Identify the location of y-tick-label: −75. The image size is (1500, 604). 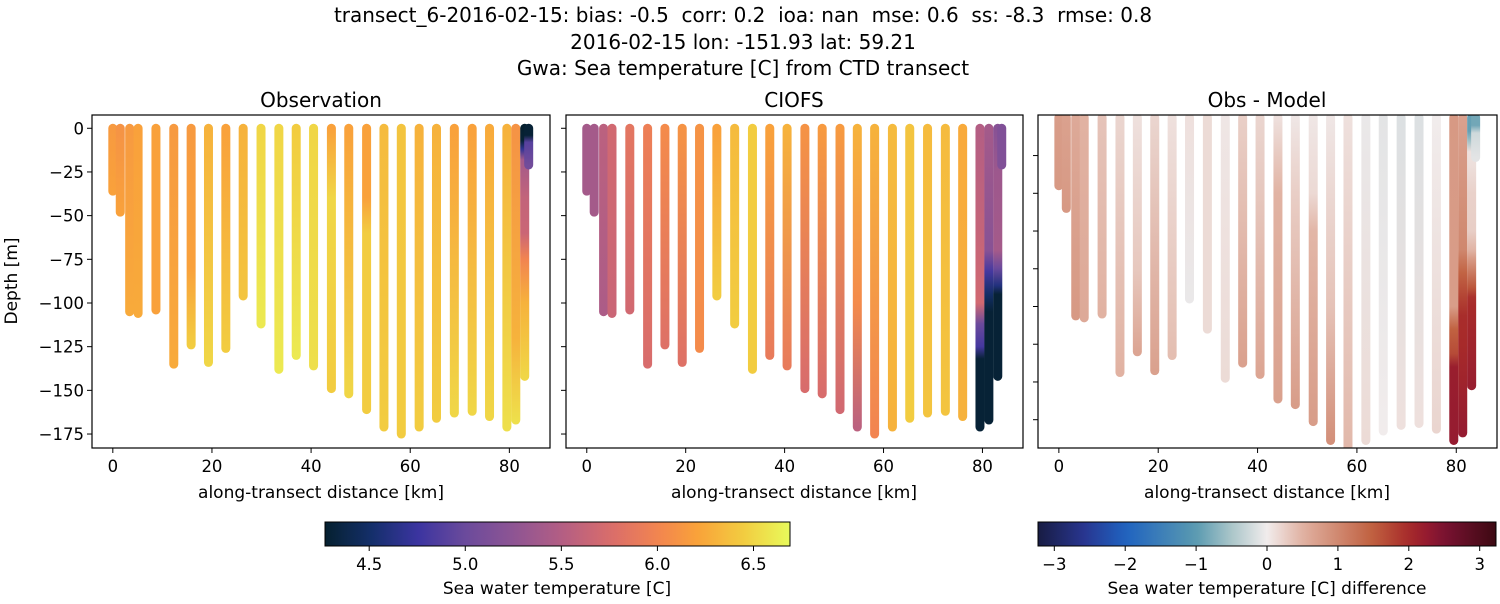
(66, 259).